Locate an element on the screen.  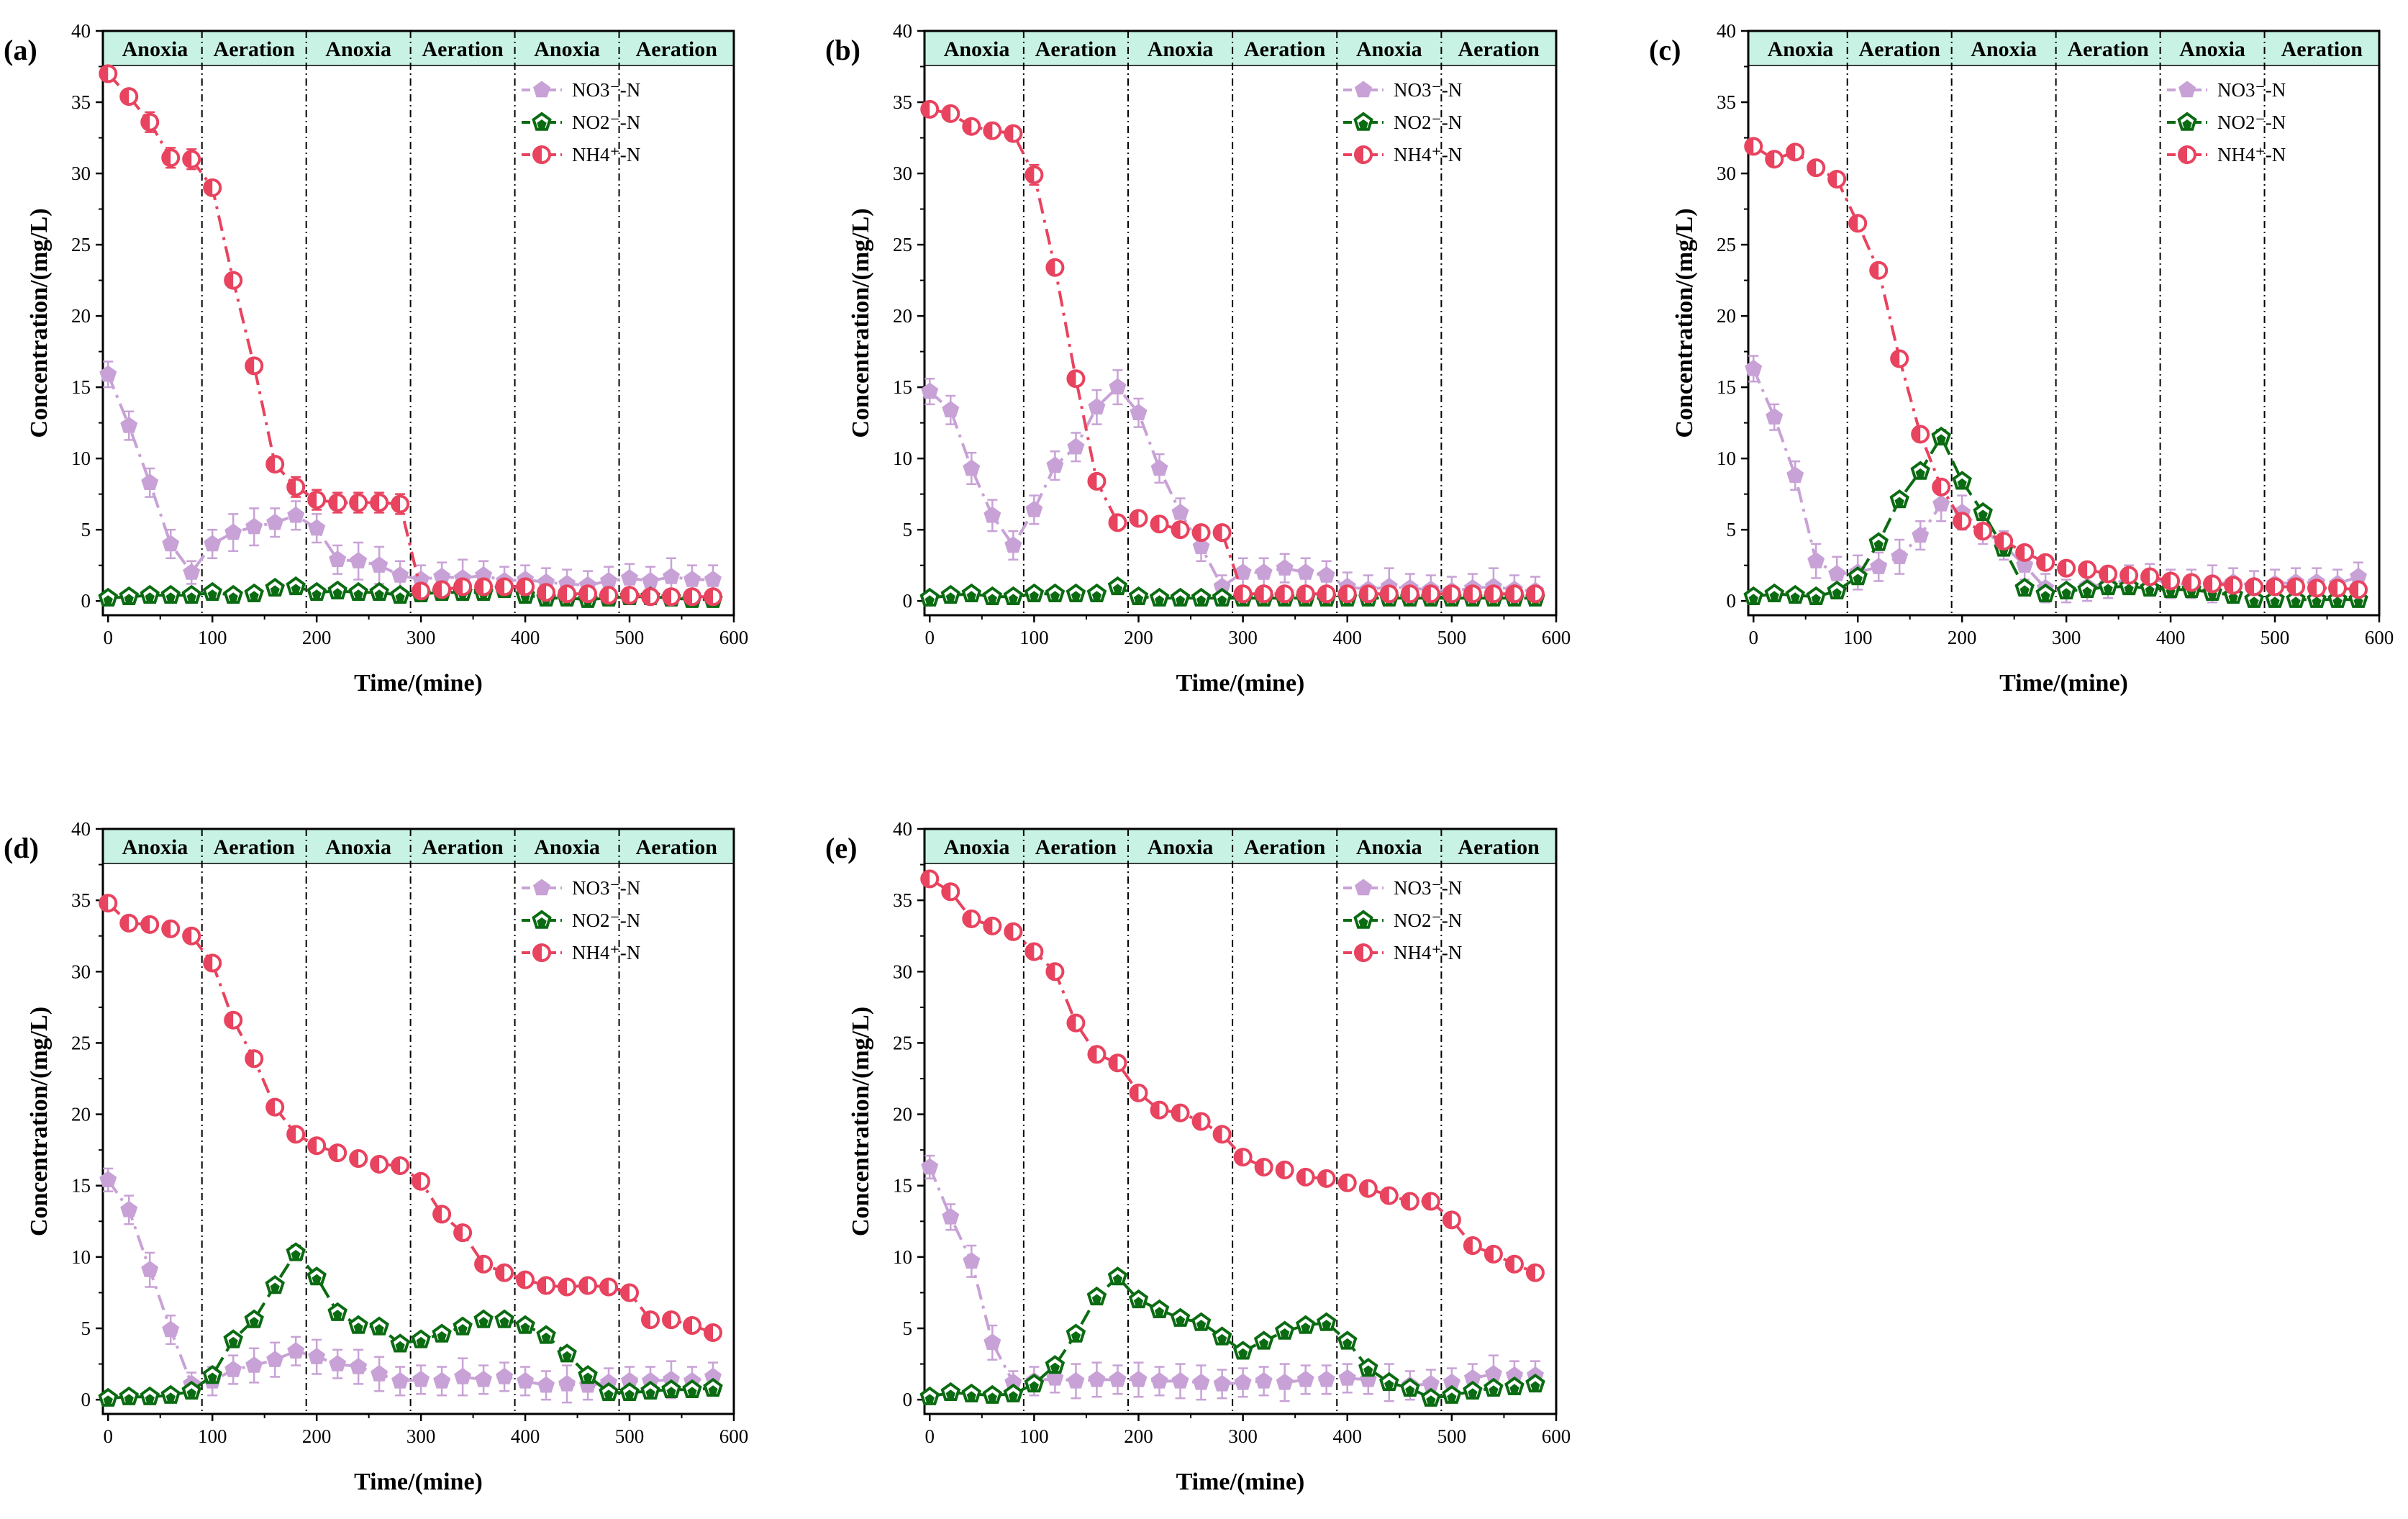
x-axis-label: Time/(mine) is located at coordinates (1240, 683).